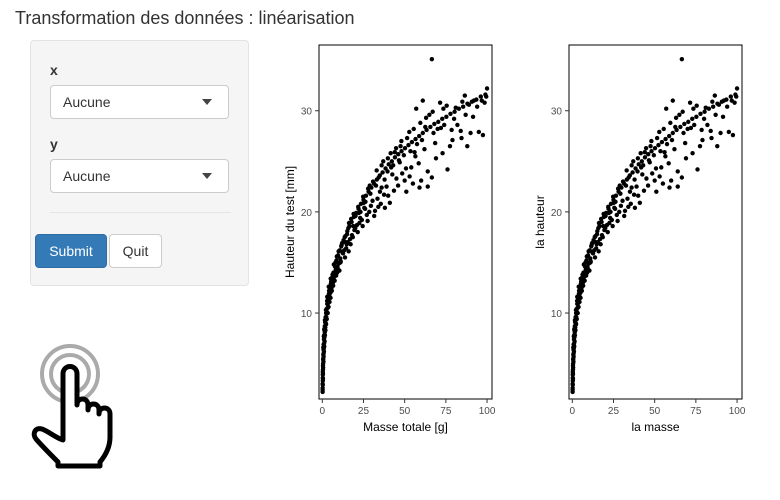 This screenshot has height=500, width=780. What do you see at coordinates (139, 176) in the screenshot?
I see `y-select: Aucune` at bounding box center [139, 176].